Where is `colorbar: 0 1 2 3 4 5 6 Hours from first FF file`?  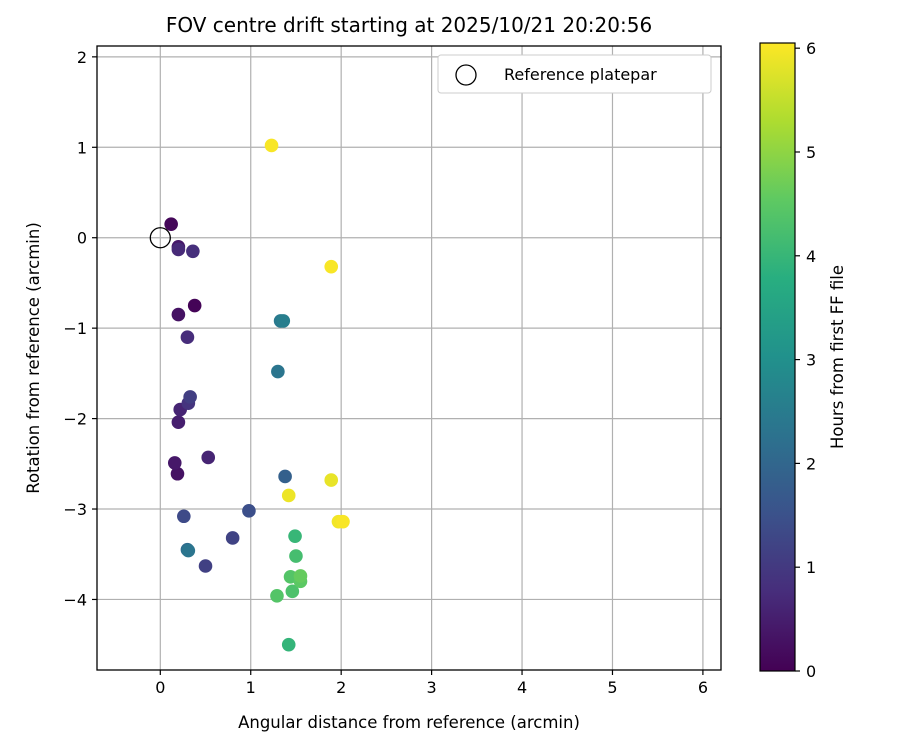 colorbar: 0 1 2 3 4 5 6 Hours from first FF file is located at coordinates (803, 360).